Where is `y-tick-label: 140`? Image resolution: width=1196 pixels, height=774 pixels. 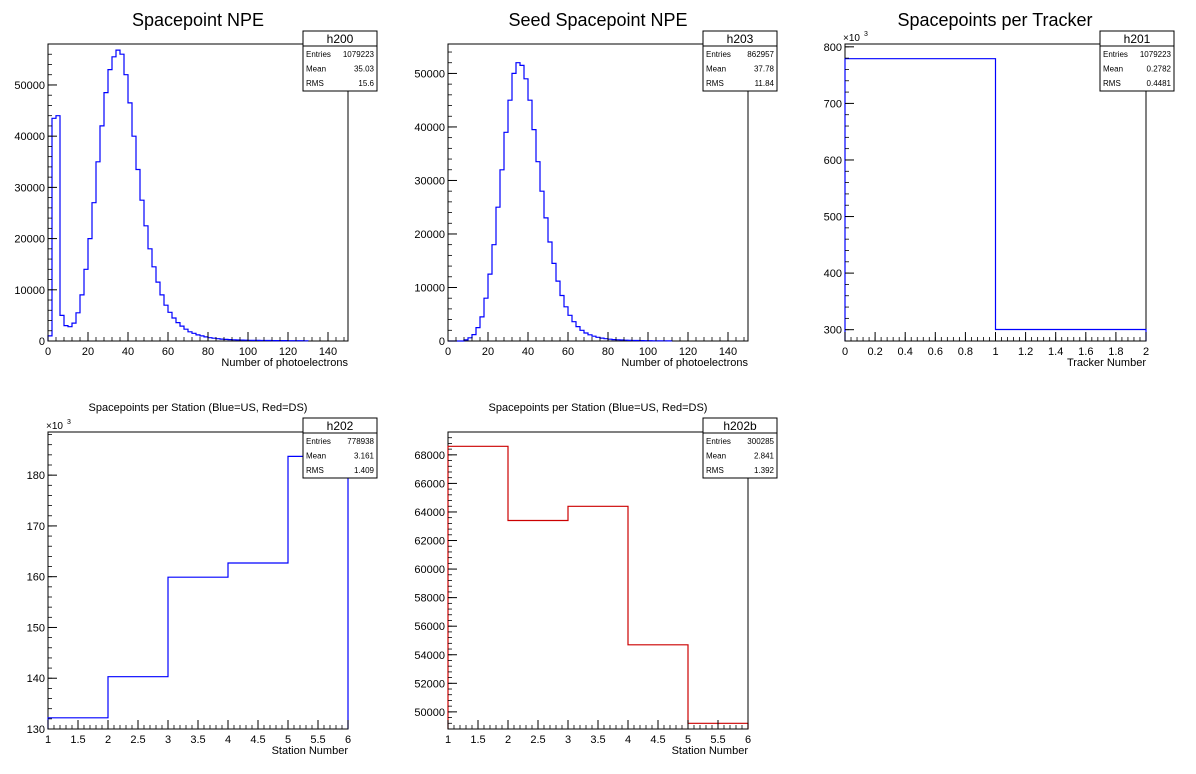
y-tick-label: 140 is located at coordinates (36, 679).